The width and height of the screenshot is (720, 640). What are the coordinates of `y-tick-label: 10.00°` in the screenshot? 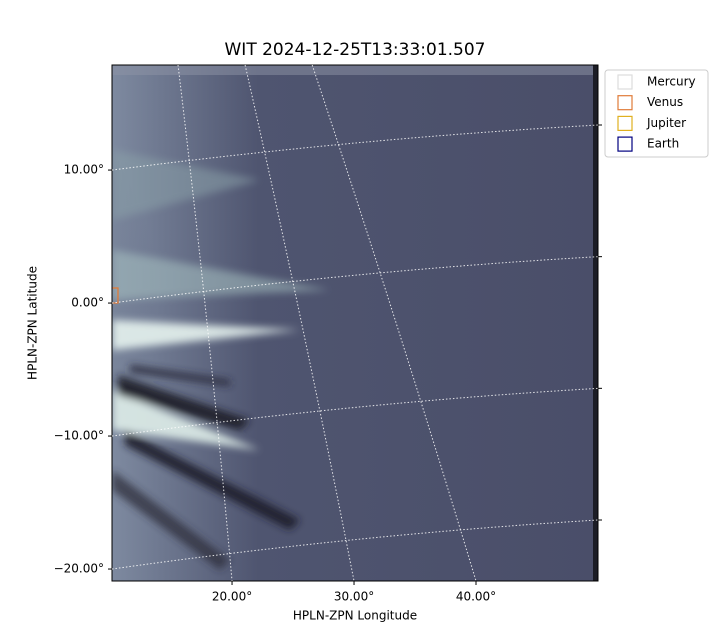 It's located at (84, 170).